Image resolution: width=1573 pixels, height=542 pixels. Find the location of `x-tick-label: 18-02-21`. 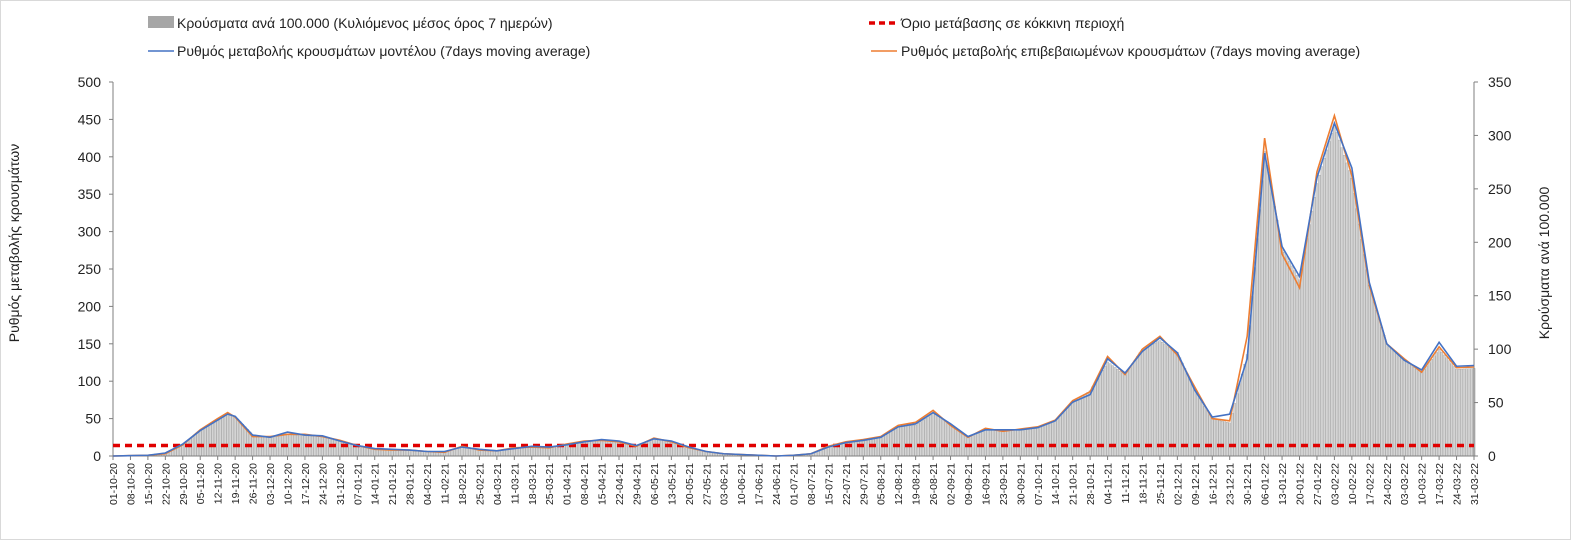

x-tick-label: 18-02-21 is located at coordinates (463, 484).